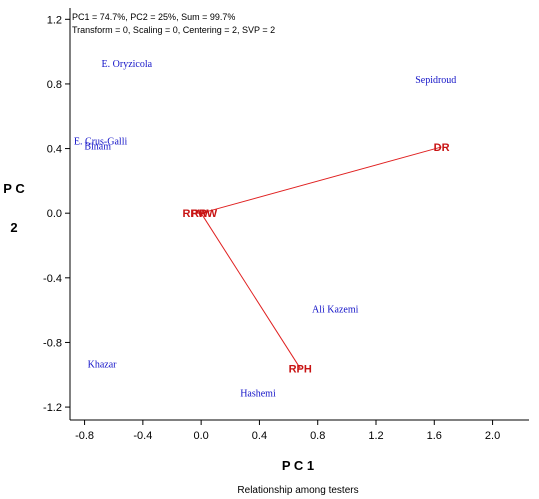 The height and width of the screenshot is (499, 539). I want to click on entry-label: E. Crus-Galli, so click(101, 141).